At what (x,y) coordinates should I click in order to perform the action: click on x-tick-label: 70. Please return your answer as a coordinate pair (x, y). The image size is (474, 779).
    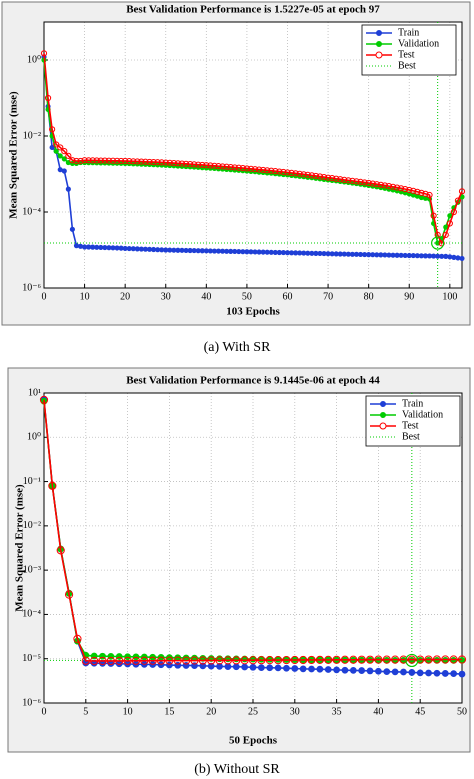
    Looking at the image, I should click on (328, 296).